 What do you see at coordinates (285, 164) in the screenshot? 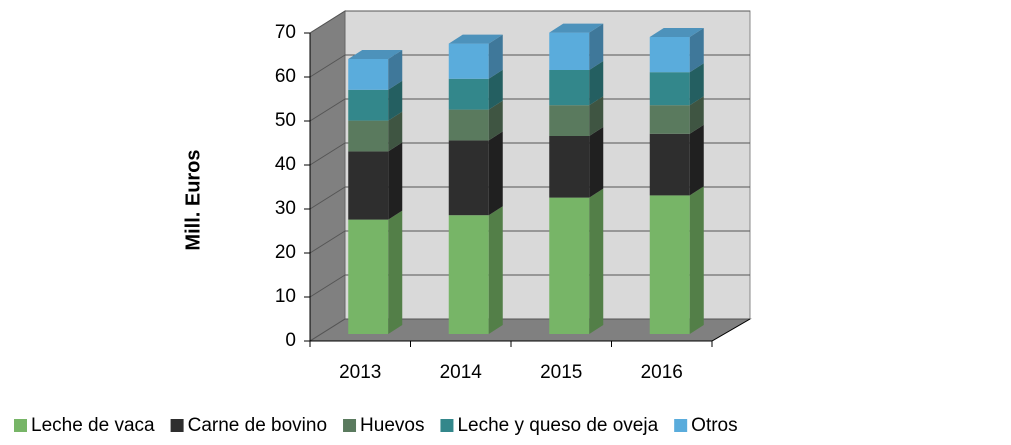
I see `y-tick-label: 40` at bounding box center [285, 164].